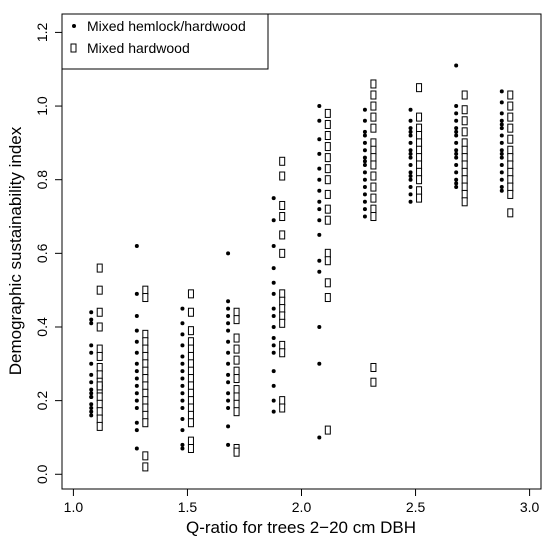 This screenshot has width=550, height=552. I want to click on x-tick-label: 1.0, so click(74, 507).